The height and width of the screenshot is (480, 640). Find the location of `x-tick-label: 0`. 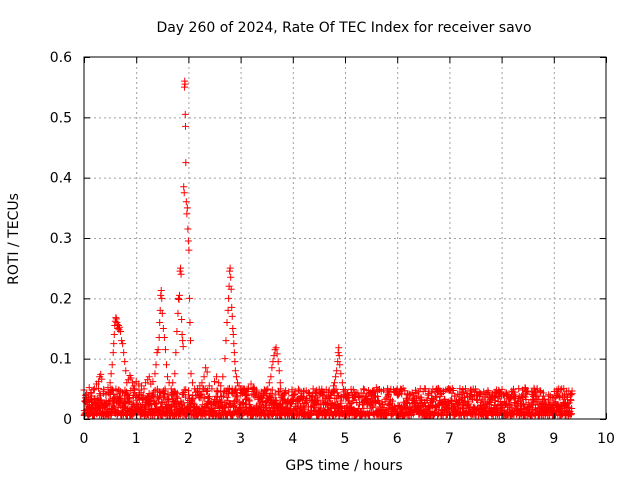

x-tick-label: 0 is located at coordinates (84, 439).